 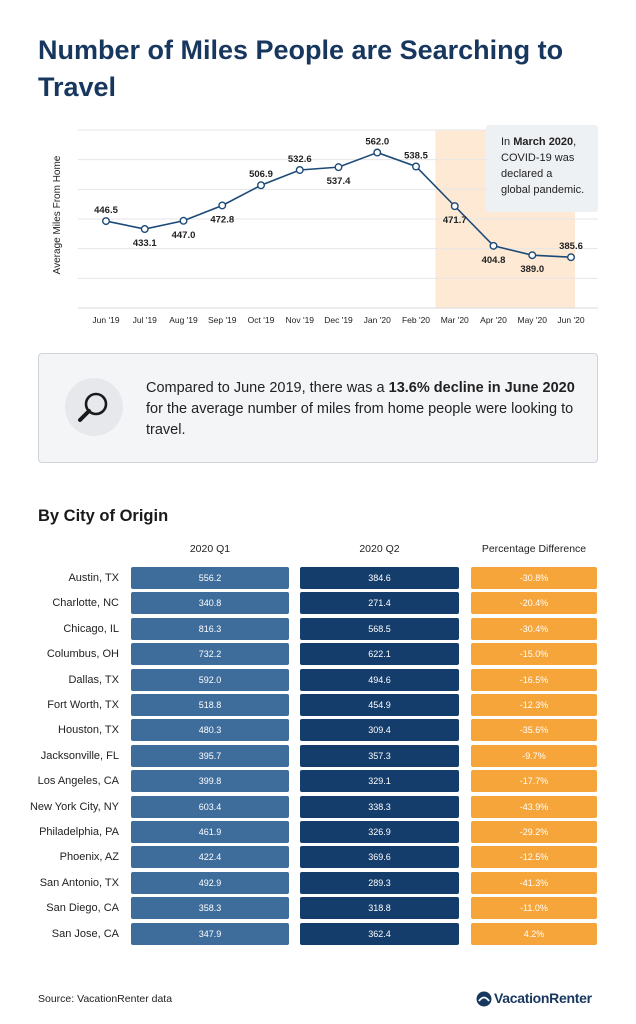 I want to click on pct-cell: -30.8%, so click(x=534, y=578).